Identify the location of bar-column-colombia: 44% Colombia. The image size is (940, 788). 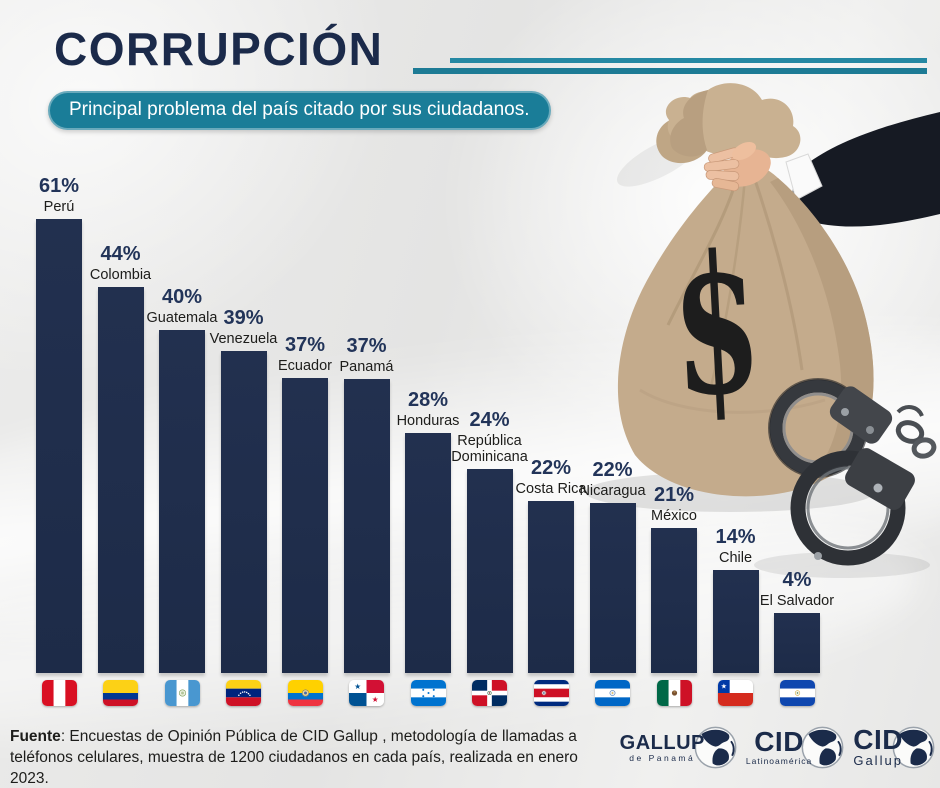
(120, 458).